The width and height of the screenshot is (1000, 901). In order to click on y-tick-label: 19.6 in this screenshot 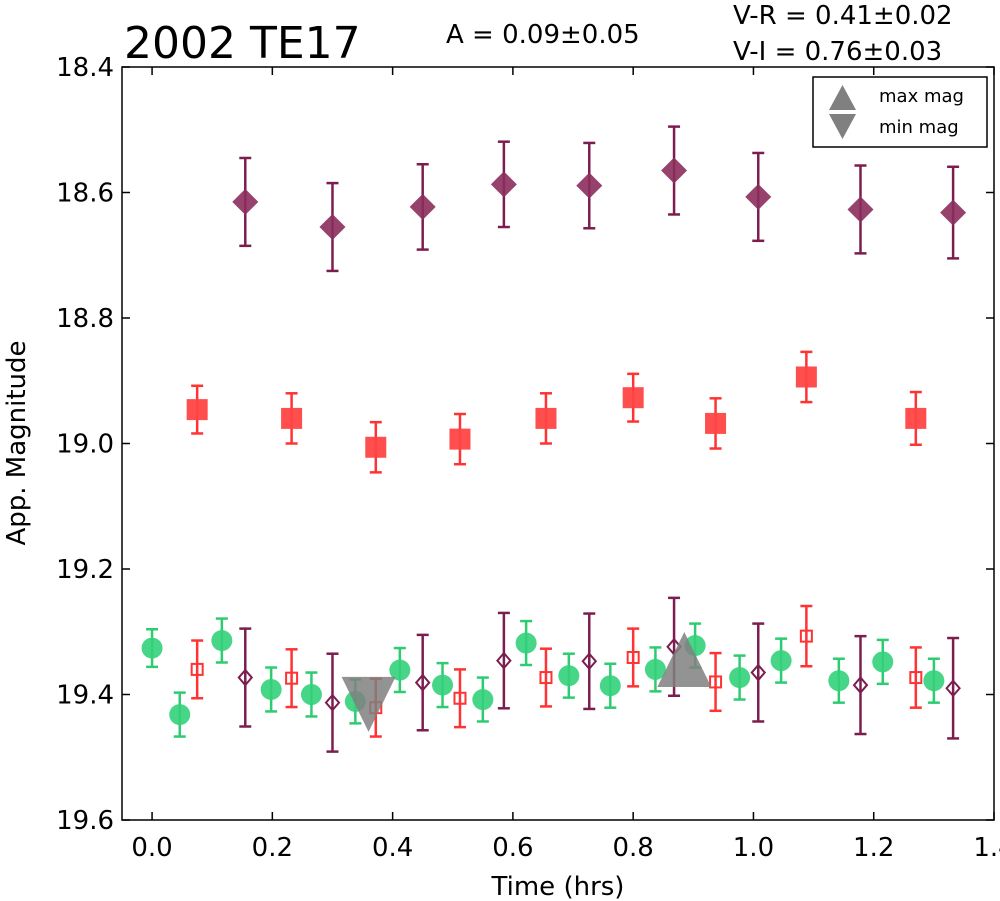, I will do `click(85, 821)`.